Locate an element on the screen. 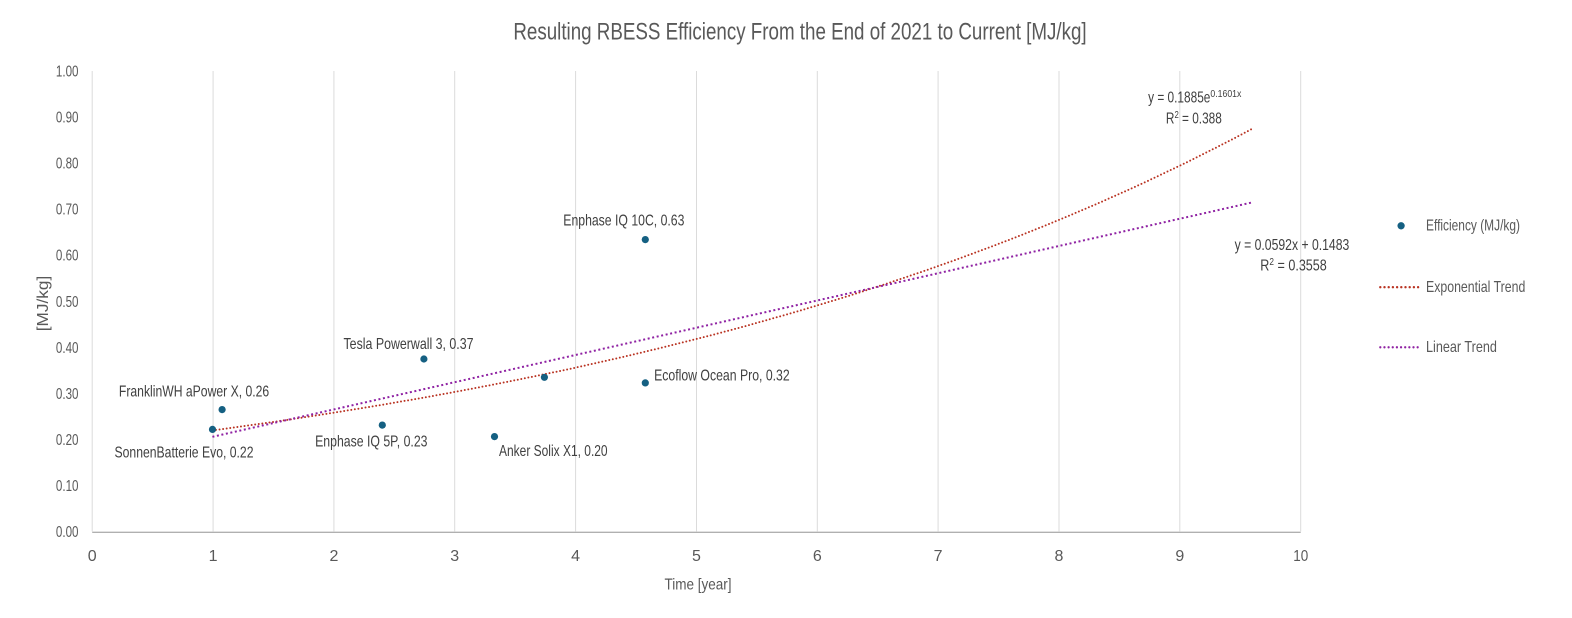 This screenshot has height=618, width=1572. svg-text: 4 is located at coordinates (575, 556).